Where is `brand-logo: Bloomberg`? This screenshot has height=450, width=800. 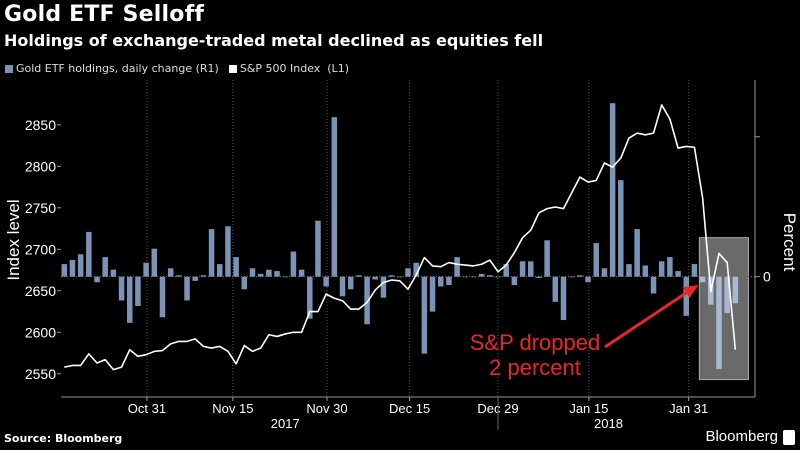 brand-logo: Bloomberg is located at coordinates (741, 436).